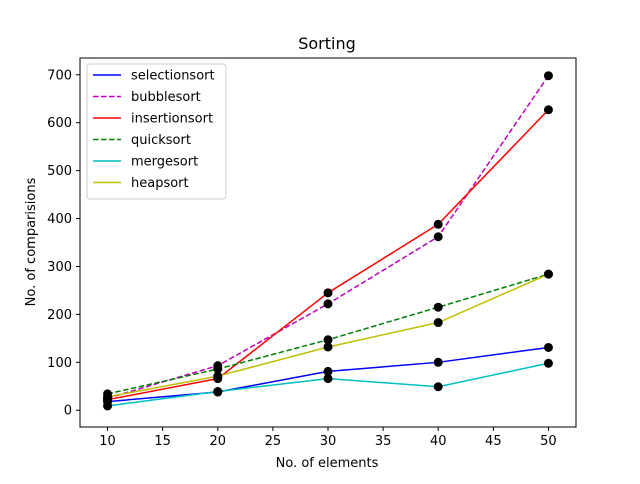 The width and height of the screenshot is (640, 484). What do you see at coordinates (156, 131) in the screenshot?
I see `legend-box` at bounding box center [156, 131].